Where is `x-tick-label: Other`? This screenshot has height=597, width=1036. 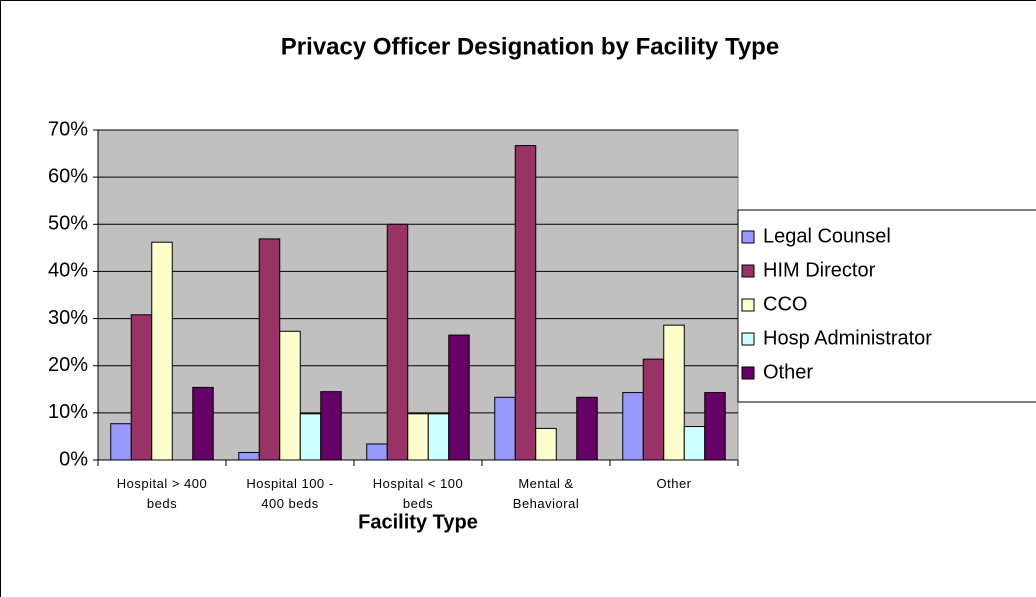
x-tick-label: Other is located at coordinates (674, 483).